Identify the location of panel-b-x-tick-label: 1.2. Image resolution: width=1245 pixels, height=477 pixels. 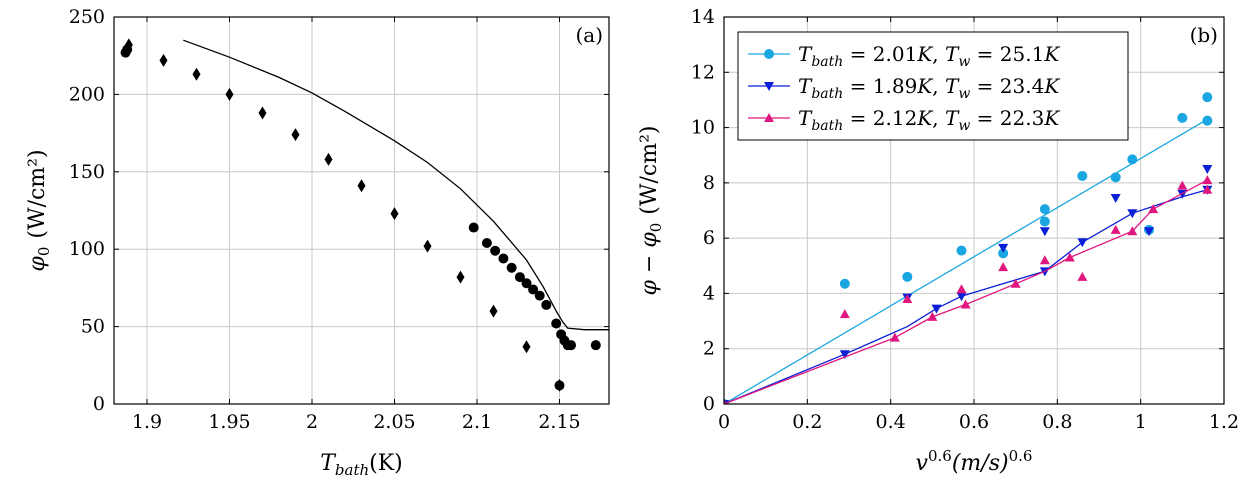
(1224, 422).